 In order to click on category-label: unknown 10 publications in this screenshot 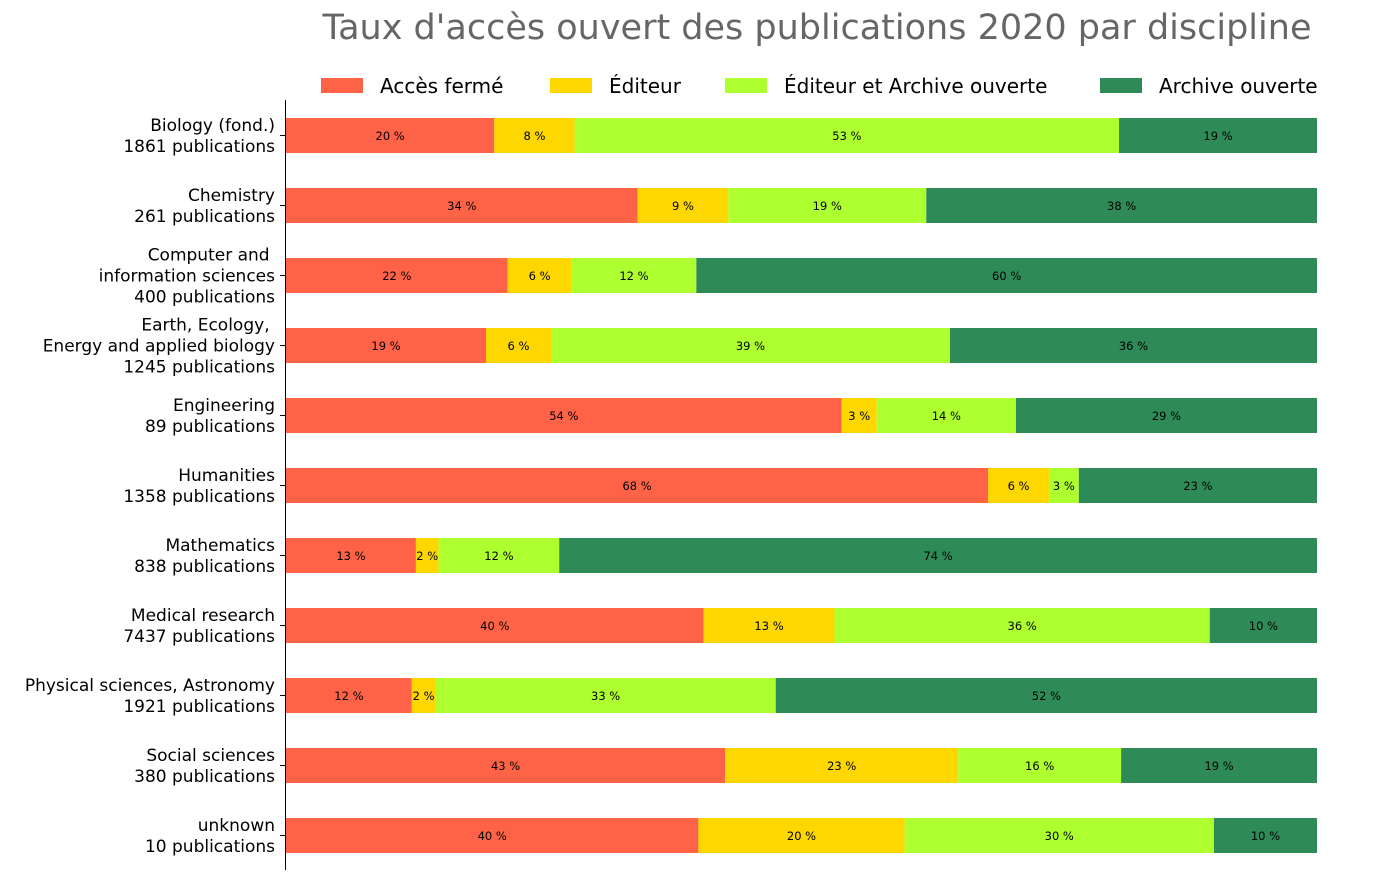, I will do `click(210, 836)`.